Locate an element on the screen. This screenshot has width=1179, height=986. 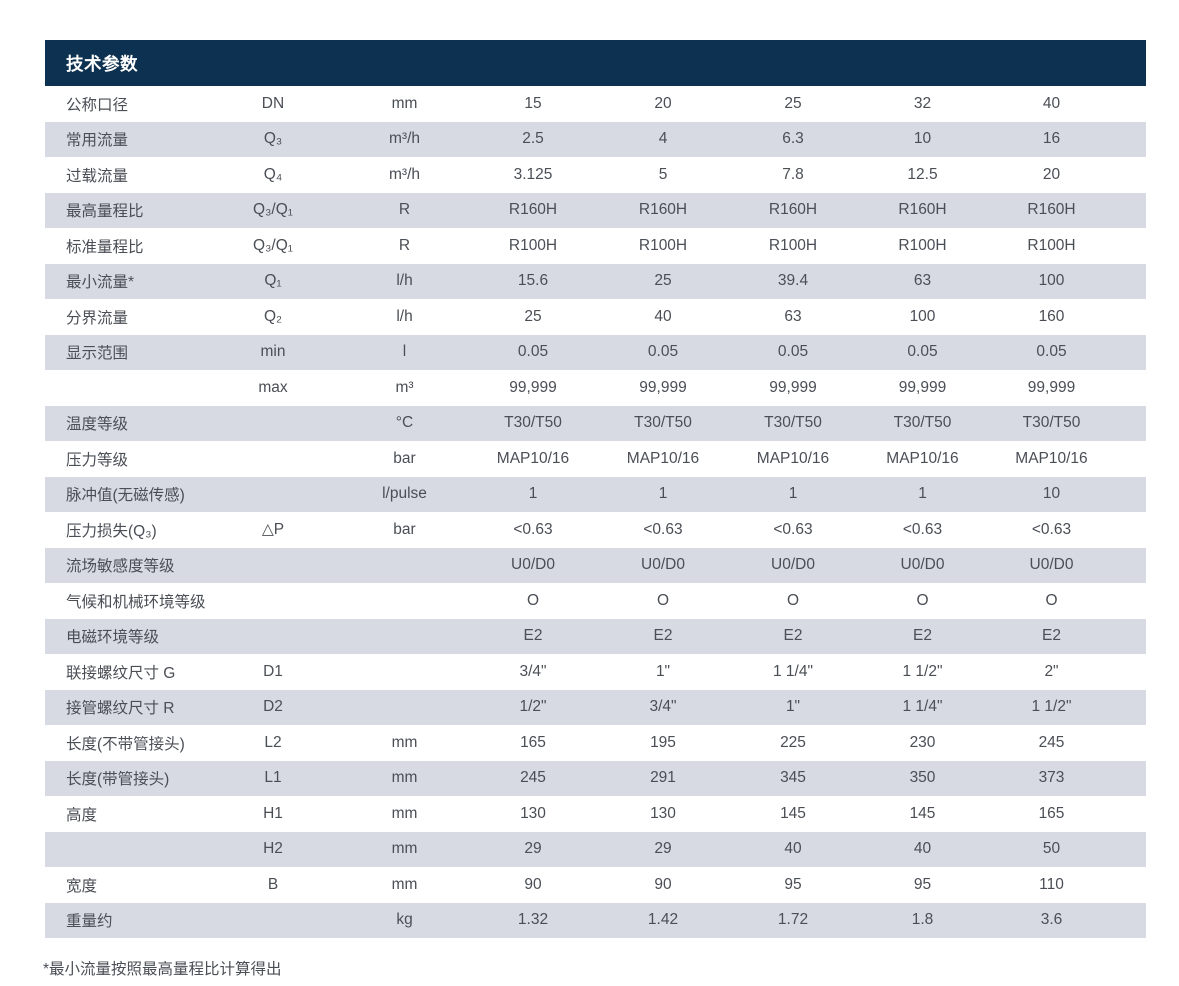
value-cell: 245 is located at coordinates (533, 778).